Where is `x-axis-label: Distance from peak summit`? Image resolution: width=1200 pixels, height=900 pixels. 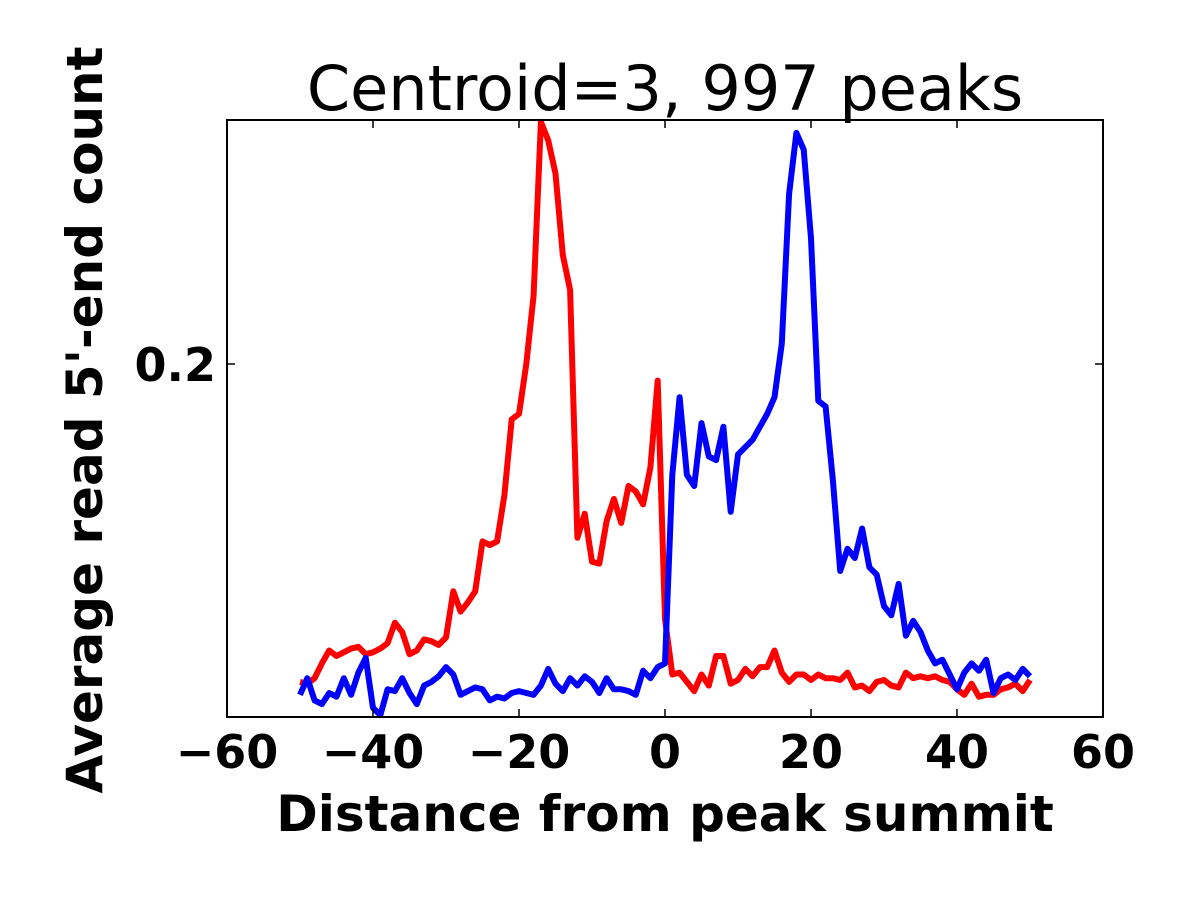
x-axis-label: Distance from peak summit is located at coordinates (665, 814).